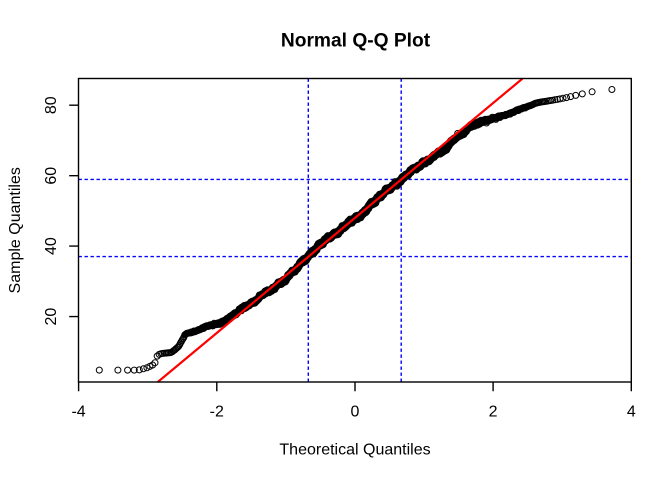  I want to click on svg-text: 0, so click(355, 412).